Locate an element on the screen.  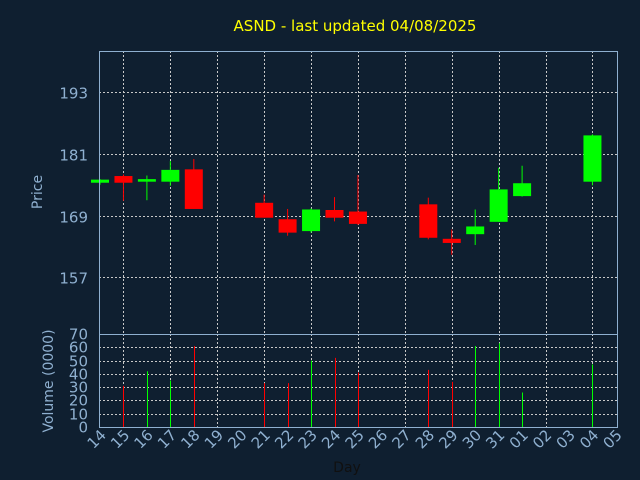
price-tick-label: 169 is located at coordinates (73, 218).